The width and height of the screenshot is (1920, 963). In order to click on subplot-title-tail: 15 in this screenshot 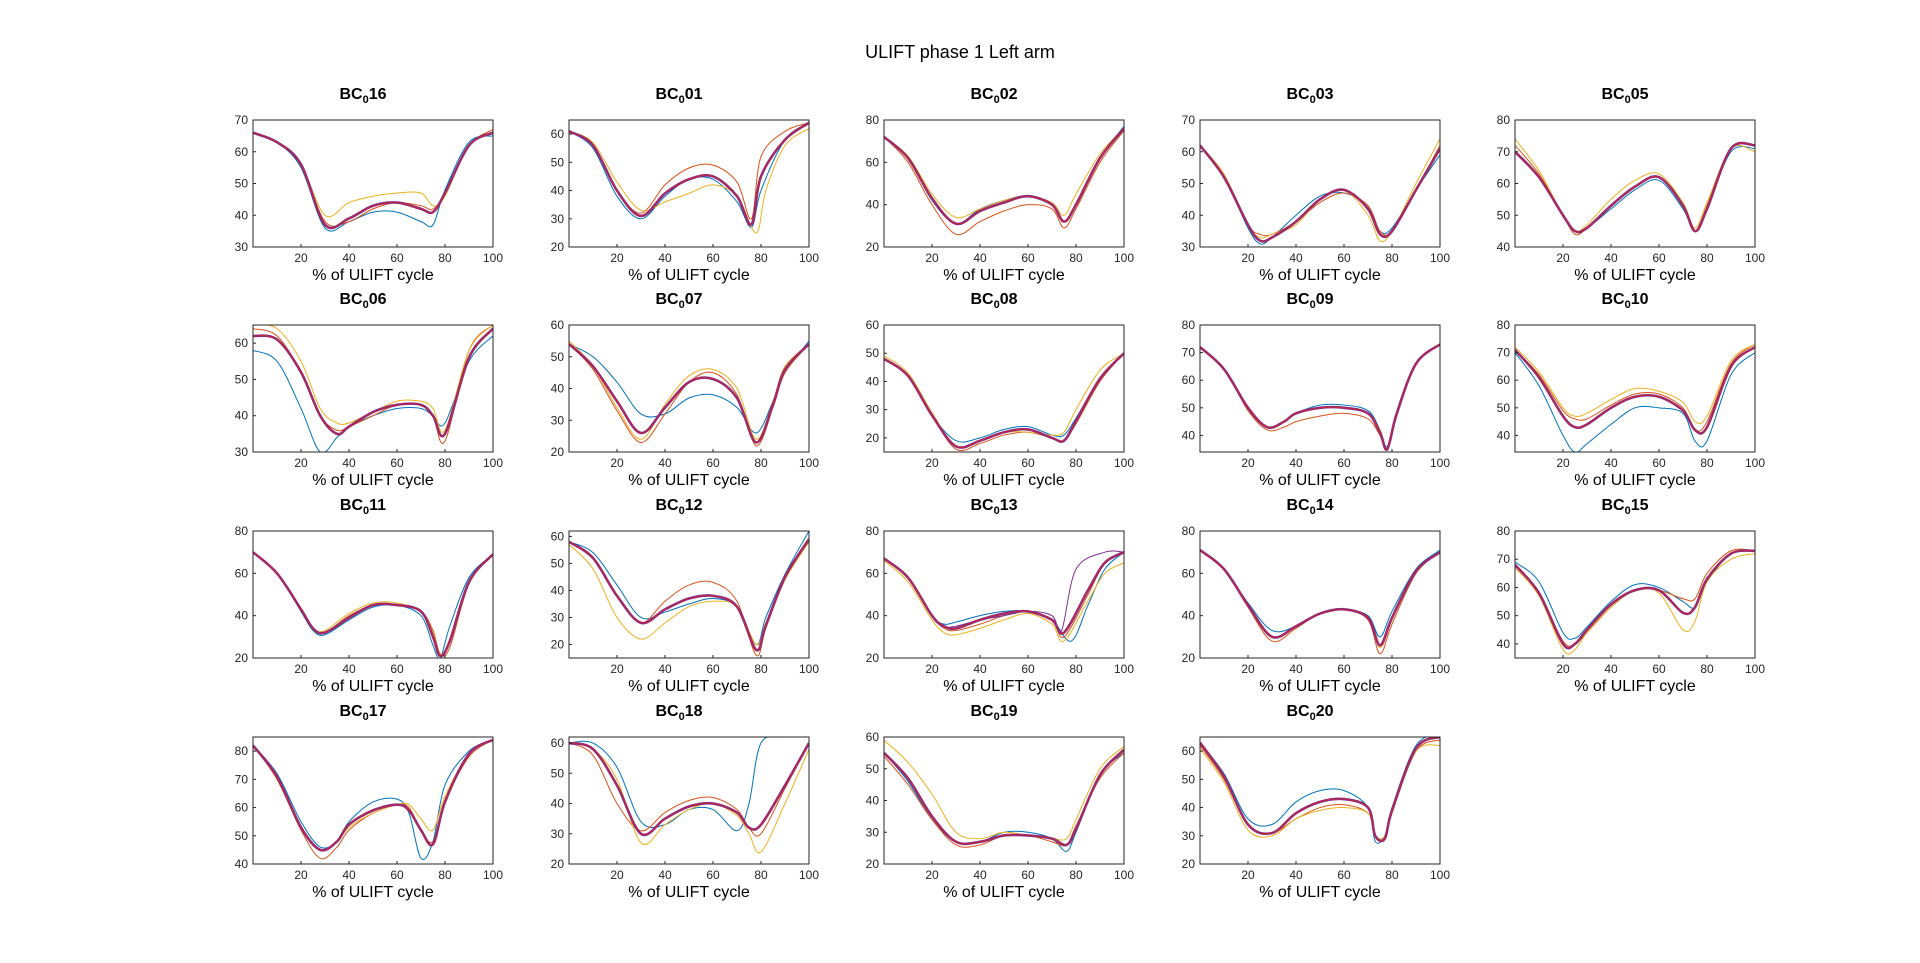, I will do `click(1639, 505)`.